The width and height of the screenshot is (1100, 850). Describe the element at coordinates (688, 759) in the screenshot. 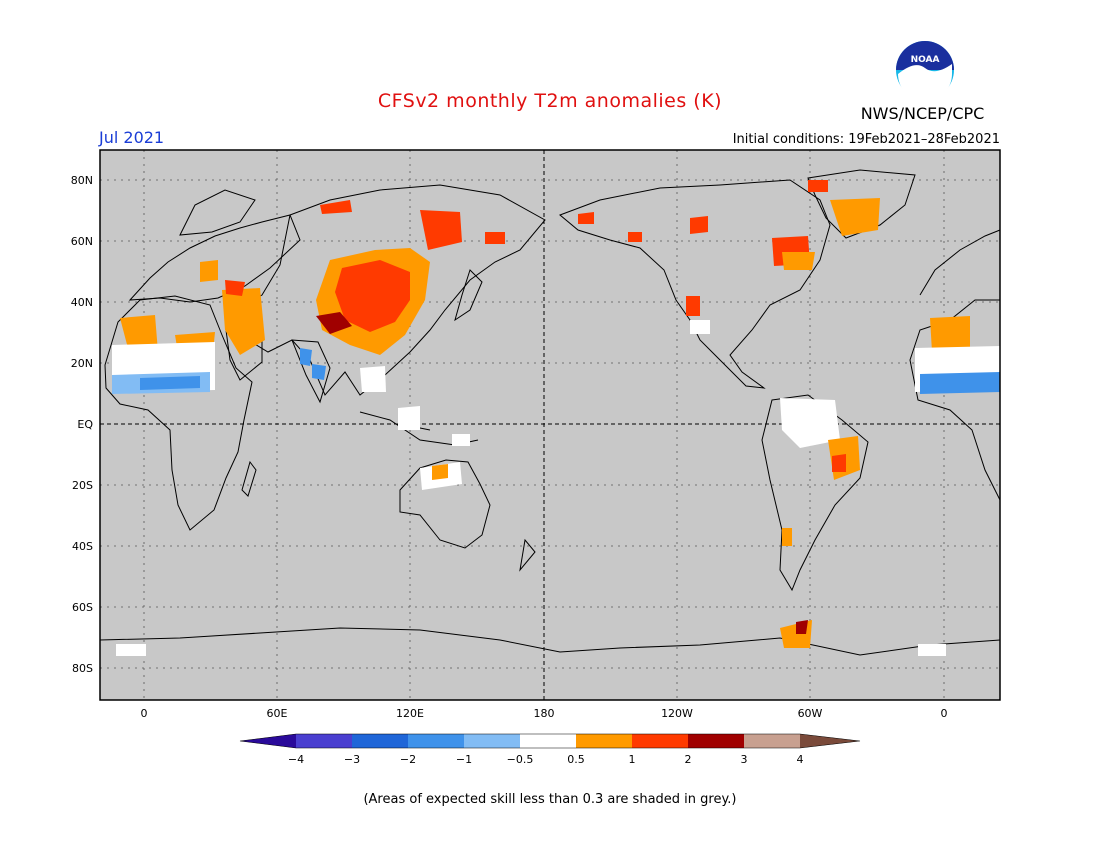

I see `legend-label: 2` at that location.